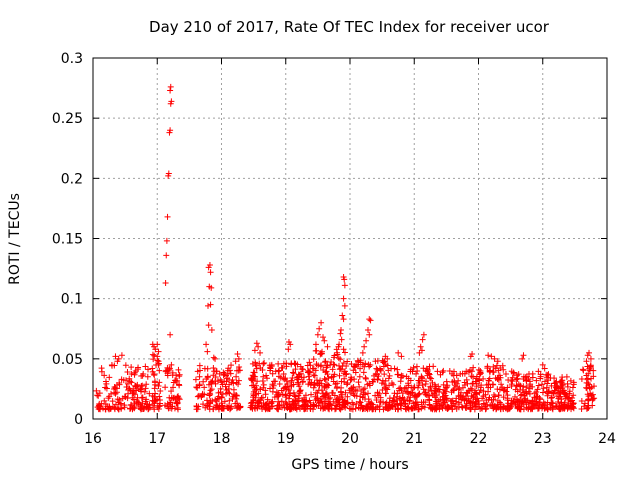  What do you see at coordinates (67, 240) in the screenshot?
I see `y-tick-label: 0.15` at bounding box center [67, 240].